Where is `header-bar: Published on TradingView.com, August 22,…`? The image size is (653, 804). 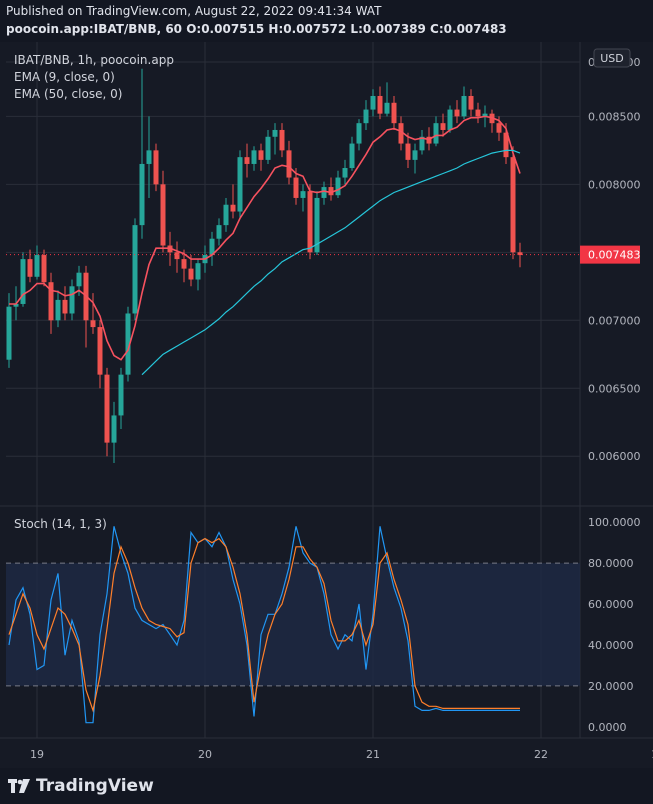 header-bar: Published on TradingView.com, August 22,… is located at coordinates (326, 21).